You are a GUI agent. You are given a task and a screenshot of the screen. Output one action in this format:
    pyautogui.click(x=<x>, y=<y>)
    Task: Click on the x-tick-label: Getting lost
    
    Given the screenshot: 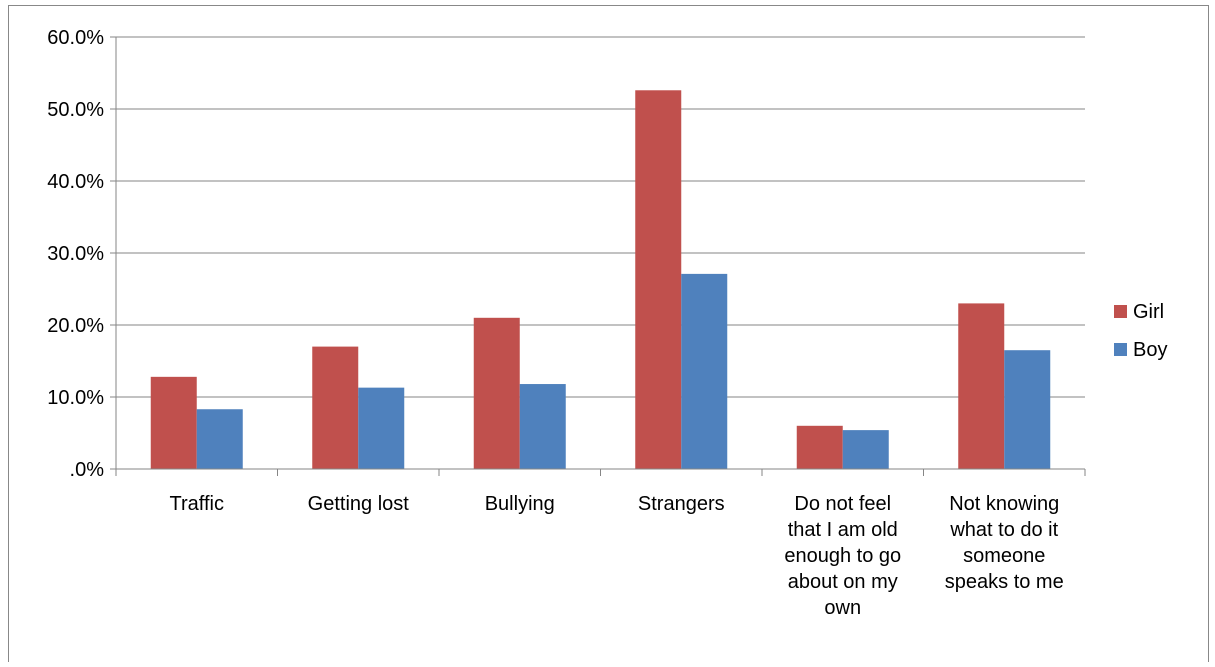 What is the action you would take?
    pyautogui.click(x=359, y=504)
    